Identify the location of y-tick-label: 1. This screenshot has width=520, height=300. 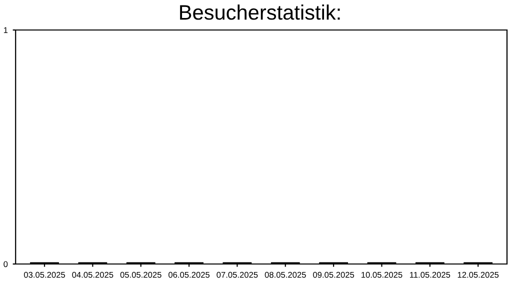
(6, 30).